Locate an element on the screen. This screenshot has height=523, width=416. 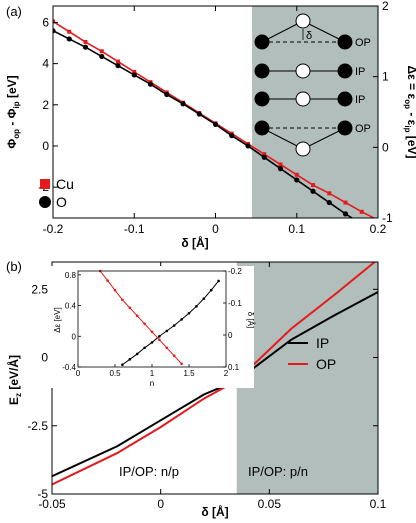
legend-cu-marker is located at coordinates (45, 184).